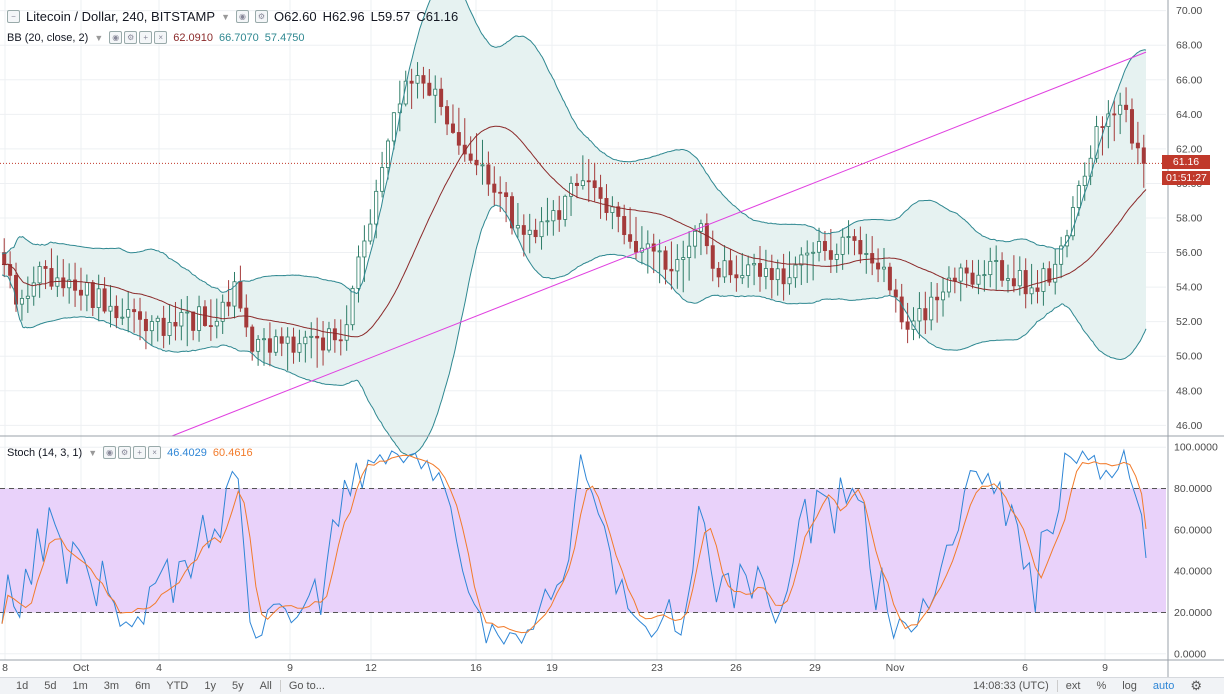 This screenshot has height=694, width=1224. What do you see at coordinates (1193, 572) in the screenshot?
I see `y-tick-label: 40.0000` at bounding box center [1193, 572].